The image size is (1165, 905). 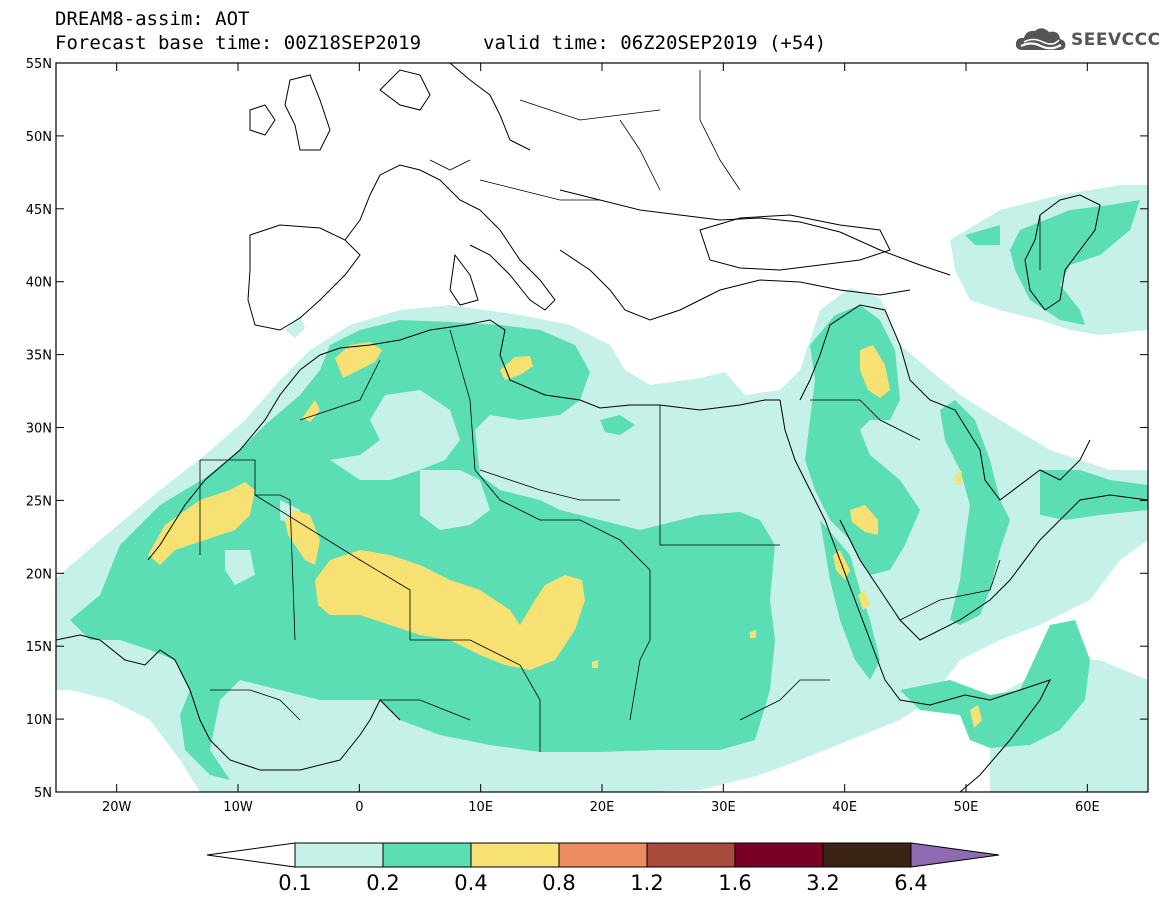 I want to click on lat-tick-label: 15N, so click(x=39, y=647).